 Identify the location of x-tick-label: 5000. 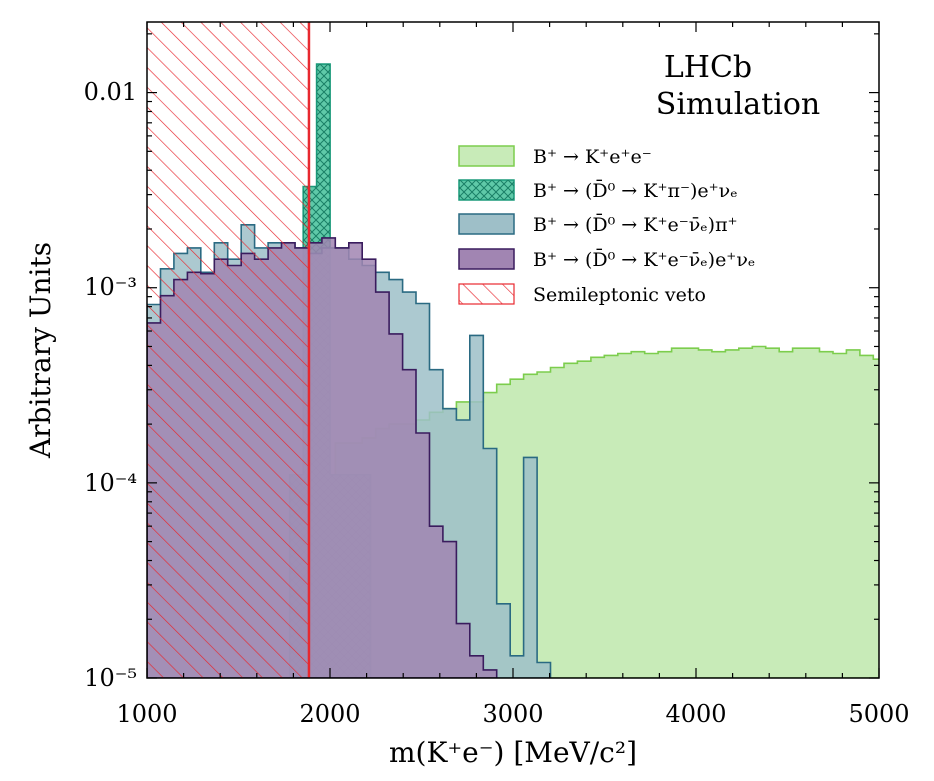
(878, 714).